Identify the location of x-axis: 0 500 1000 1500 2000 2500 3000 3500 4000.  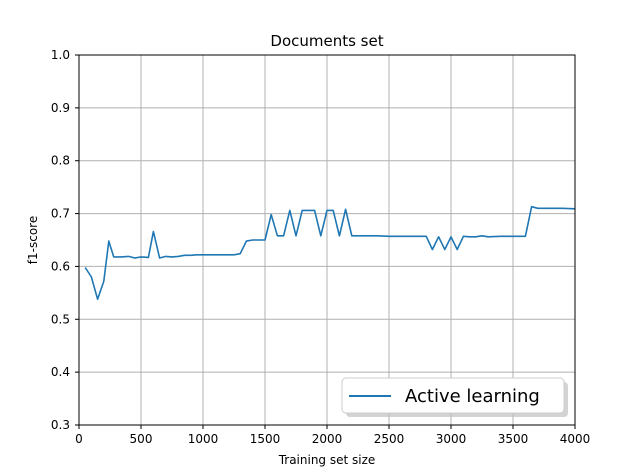
(332, 435).